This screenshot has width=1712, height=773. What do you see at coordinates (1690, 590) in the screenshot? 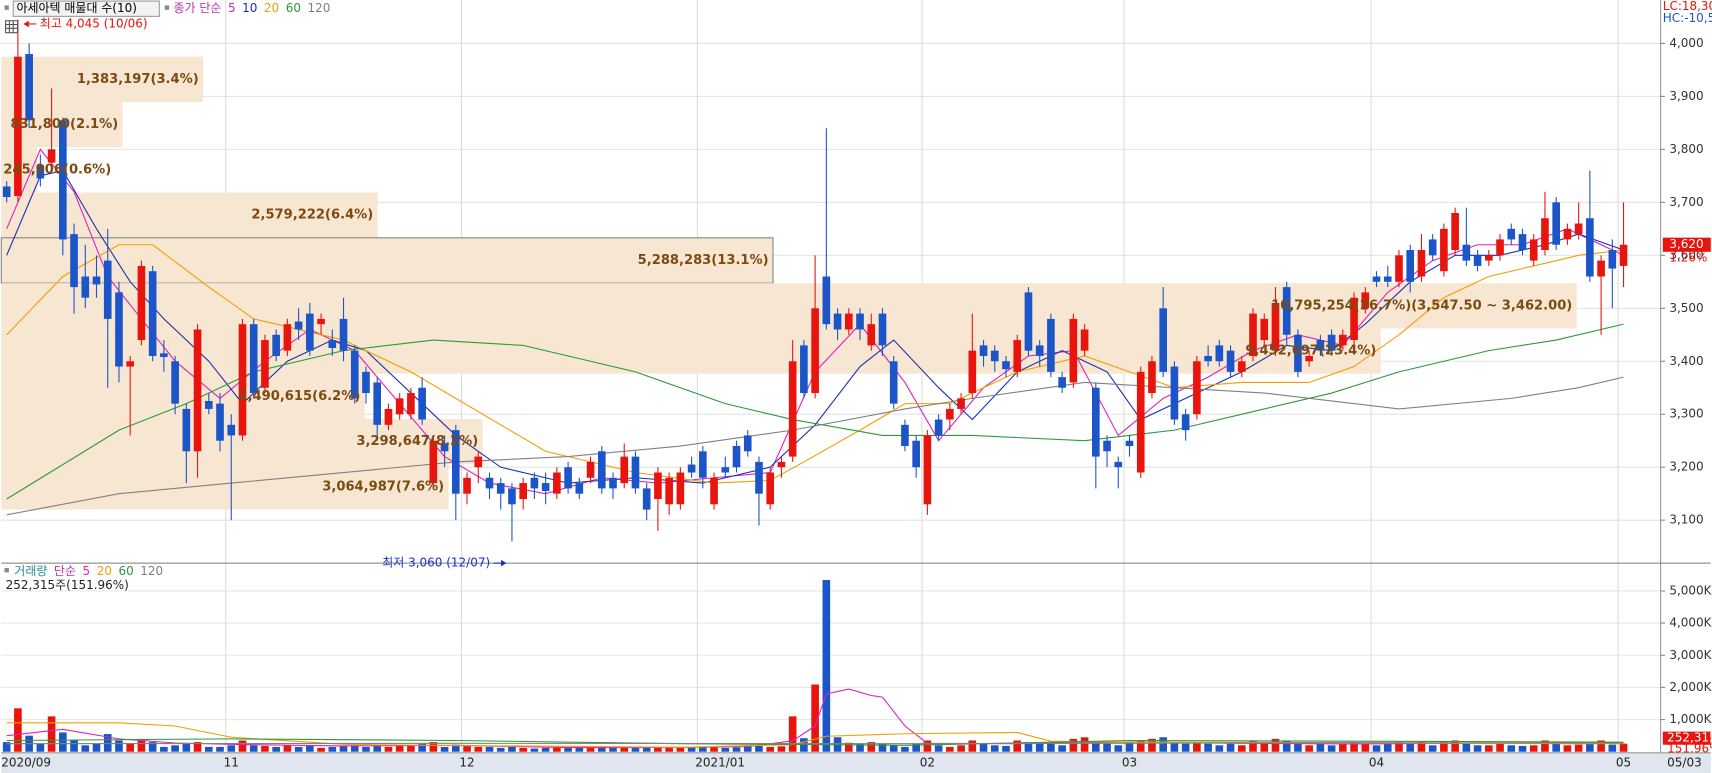
I see `y-tick-label: 5,000K` at bounding box center [1690, 590].